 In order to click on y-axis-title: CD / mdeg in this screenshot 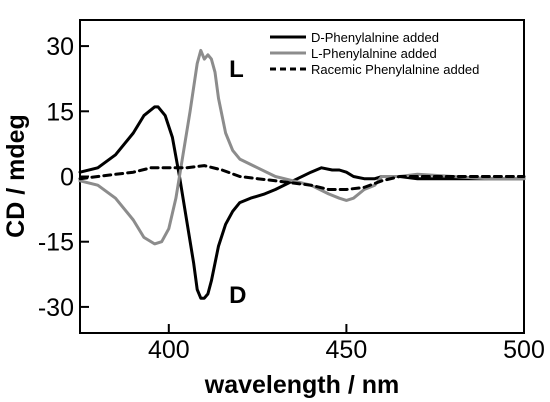, I will do `click(16, 176)`.